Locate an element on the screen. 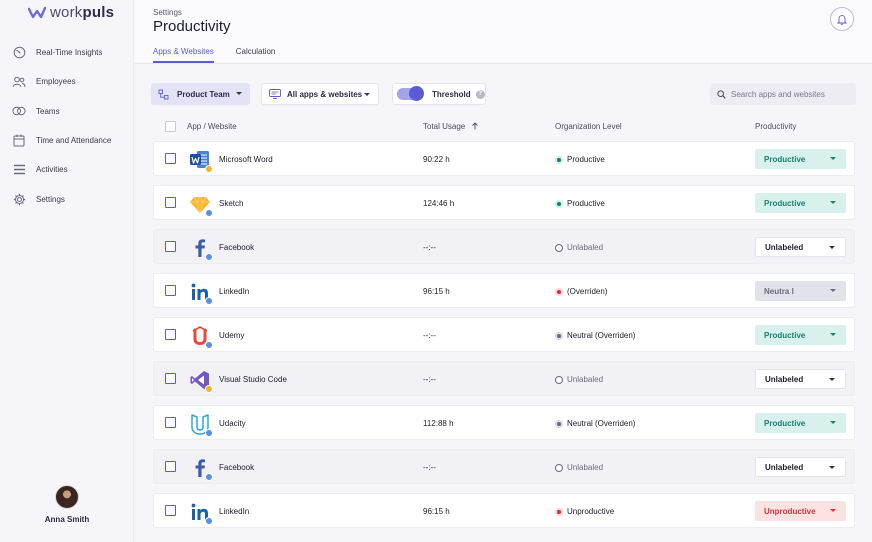 The image size is (872, 542). notification-button is located at coordinates (842, 19).